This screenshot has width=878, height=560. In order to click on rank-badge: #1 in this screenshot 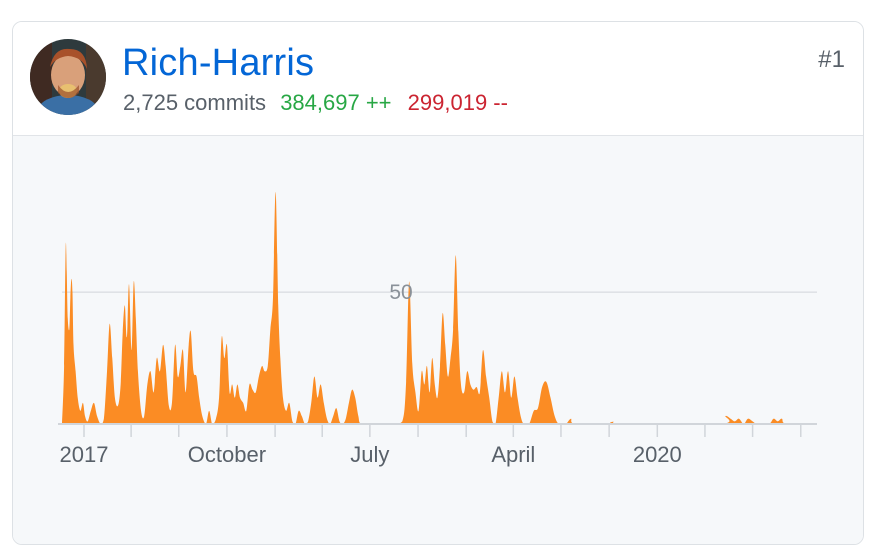, I will do `click(831, 59)`.